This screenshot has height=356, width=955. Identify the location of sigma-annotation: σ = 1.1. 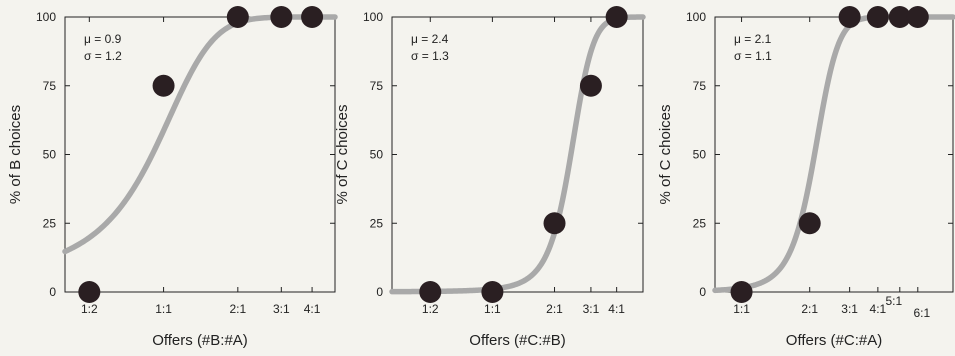
(753, 56).